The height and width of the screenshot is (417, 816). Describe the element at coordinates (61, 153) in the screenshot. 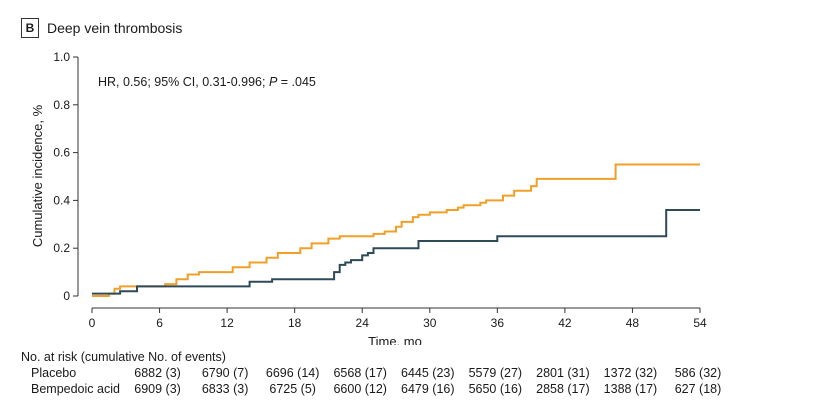

I see `y-tick-label: 0.6` at that location.